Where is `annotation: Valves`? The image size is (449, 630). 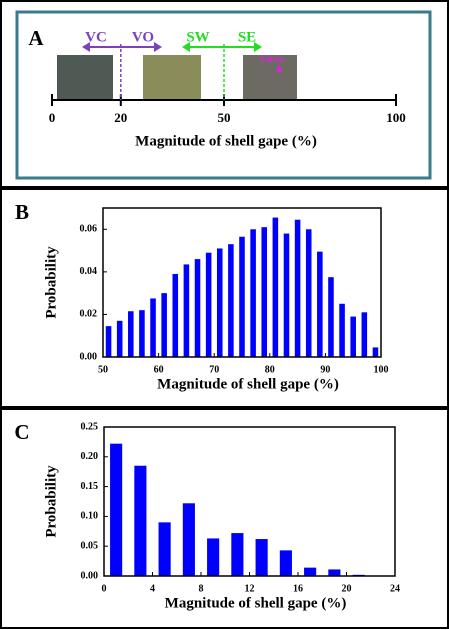
annotation: Valves is located at coordinates (272, 59).